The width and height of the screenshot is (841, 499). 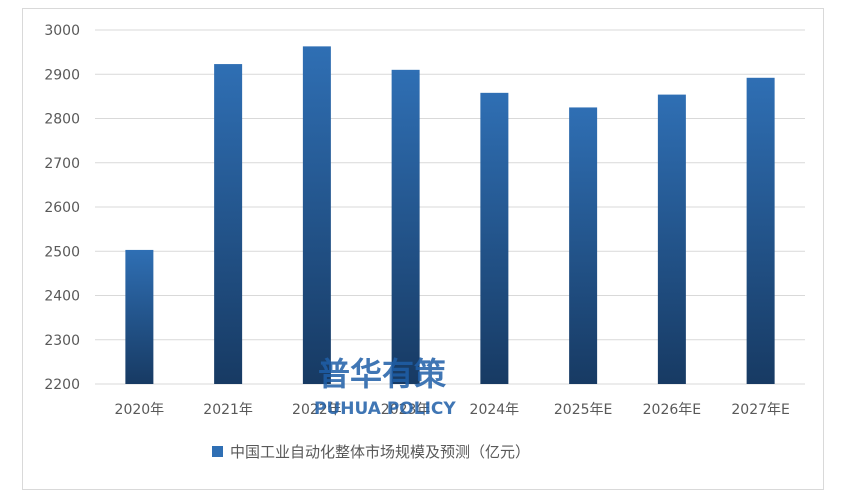 I want to click on x-tick-label: 2023年, so click(x=406, y=410).